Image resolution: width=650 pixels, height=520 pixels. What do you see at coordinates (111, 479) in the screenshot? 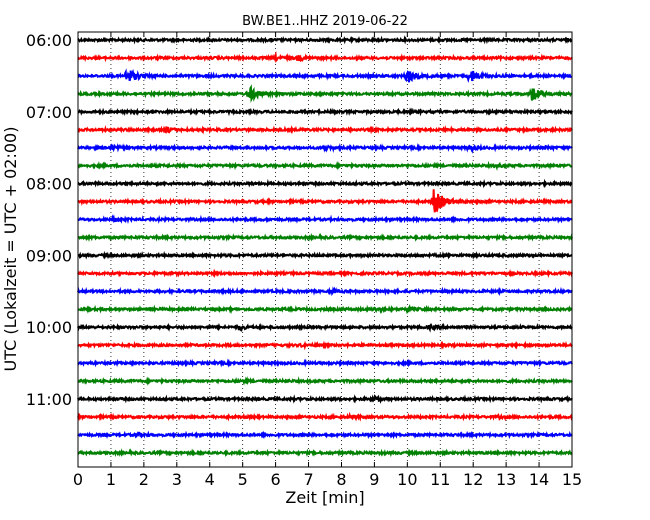
I see `x-tick-label: 1` at bounding box center [111, 479].